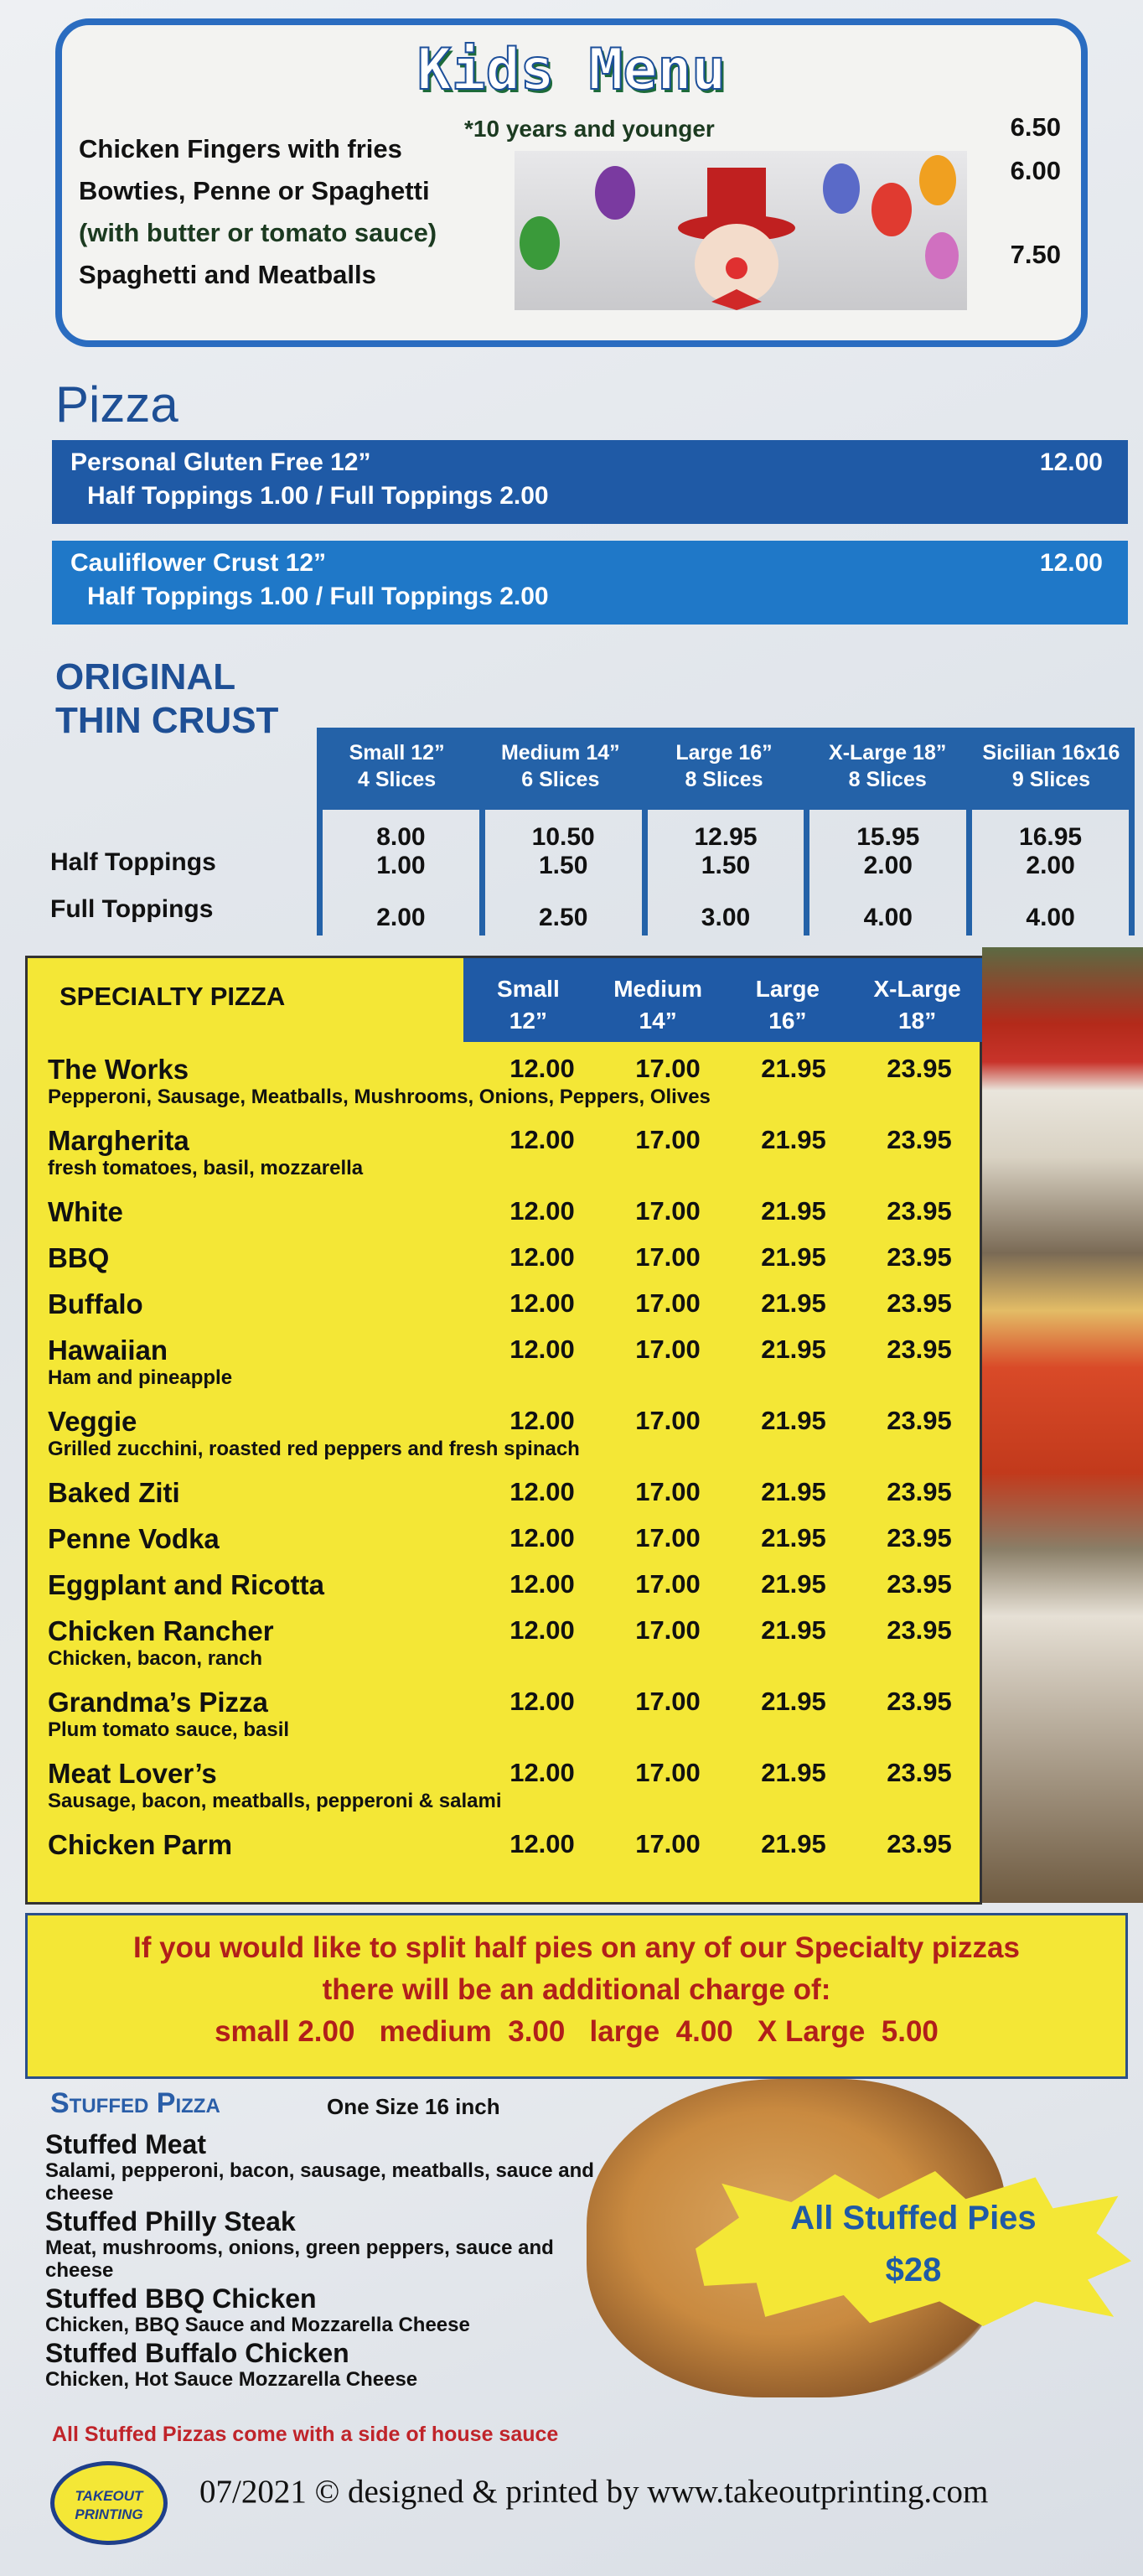  I want to click on full-toppings-label: Full Toppings, so click(132, 909).